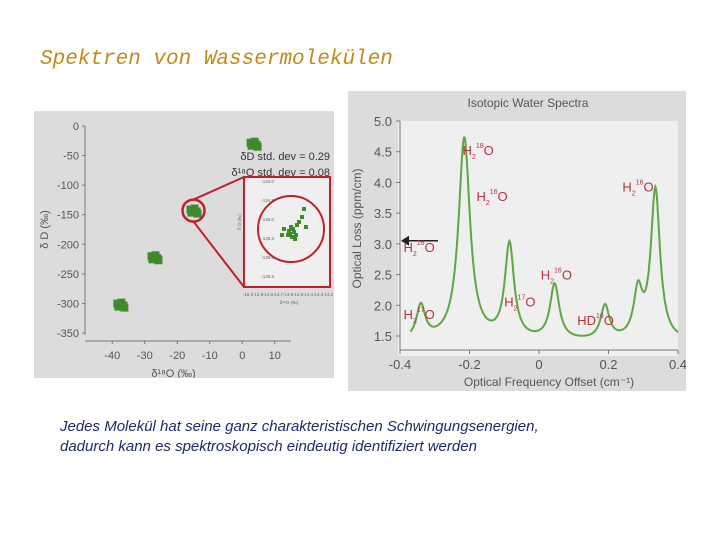 This screenshot has height=540, width=720. I want to click on spectra-x-tick-label: 0.2, so click(608, 364).